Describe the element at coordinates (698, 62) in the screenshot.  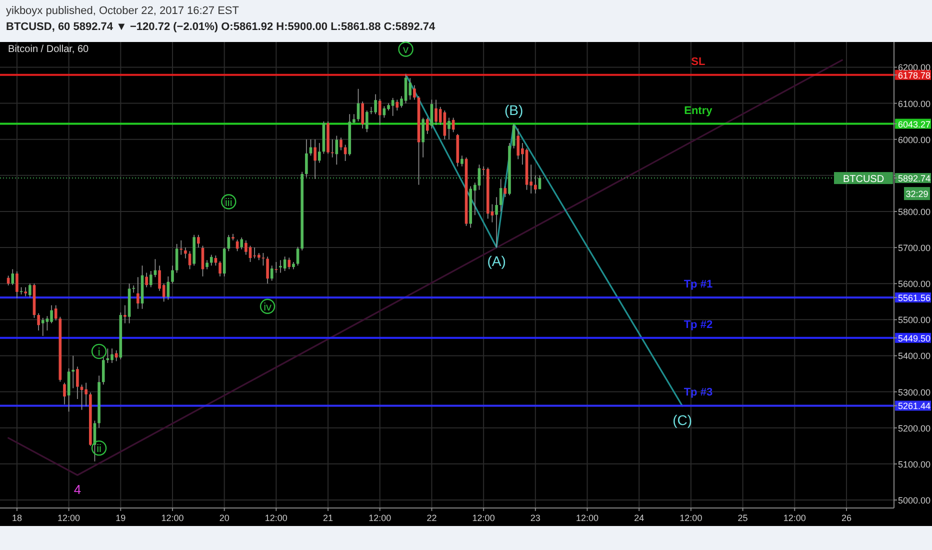
I see `ref-line-label: SL` at that location.